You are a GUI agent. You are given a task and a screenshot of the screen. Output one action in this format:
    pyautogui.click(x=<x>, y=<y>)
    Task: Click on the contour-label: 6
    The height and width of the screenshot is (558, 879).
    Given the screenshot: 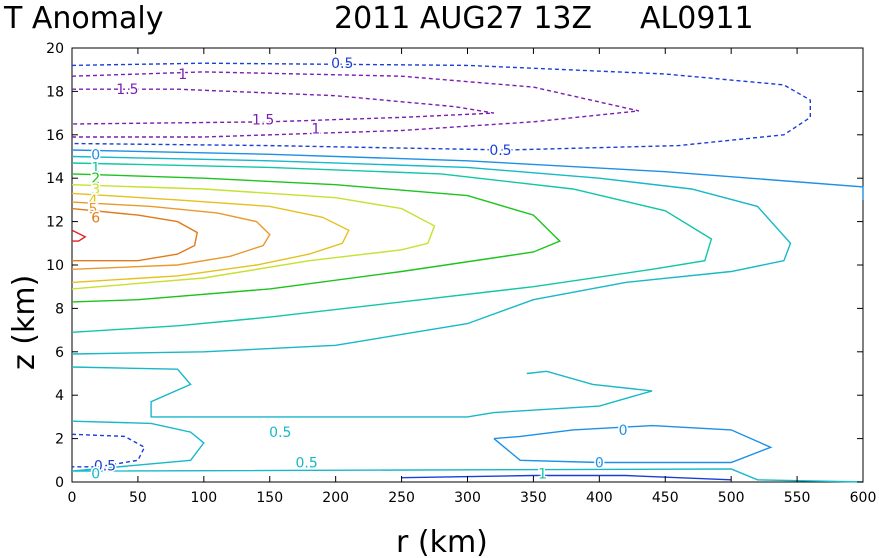 What is the action you would take?
    pyautogui.click(x=95, y=218)
    